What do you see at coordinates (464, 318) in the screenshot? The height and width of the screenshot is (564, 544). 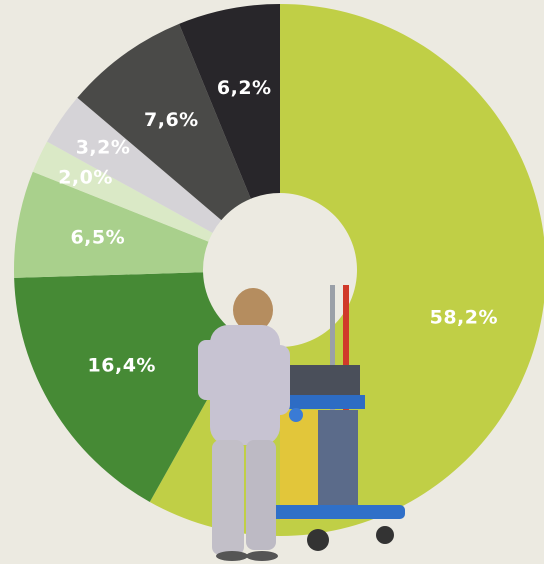 I see `value-label: 58,2%` at bounding box center [464, 318].